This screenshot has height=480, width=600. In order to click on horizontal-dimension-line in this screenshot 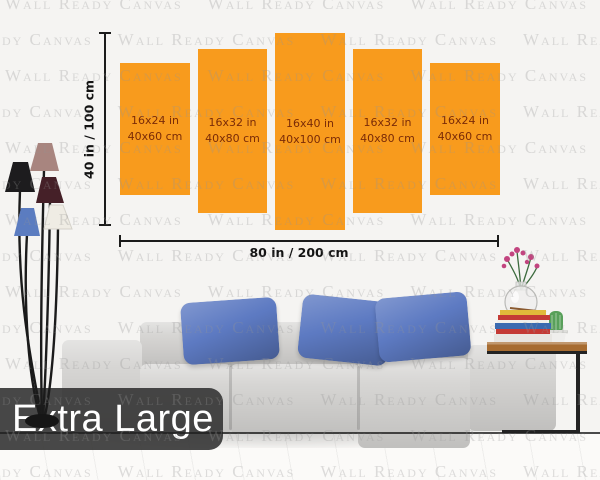, I will do `click(309, 241)`.